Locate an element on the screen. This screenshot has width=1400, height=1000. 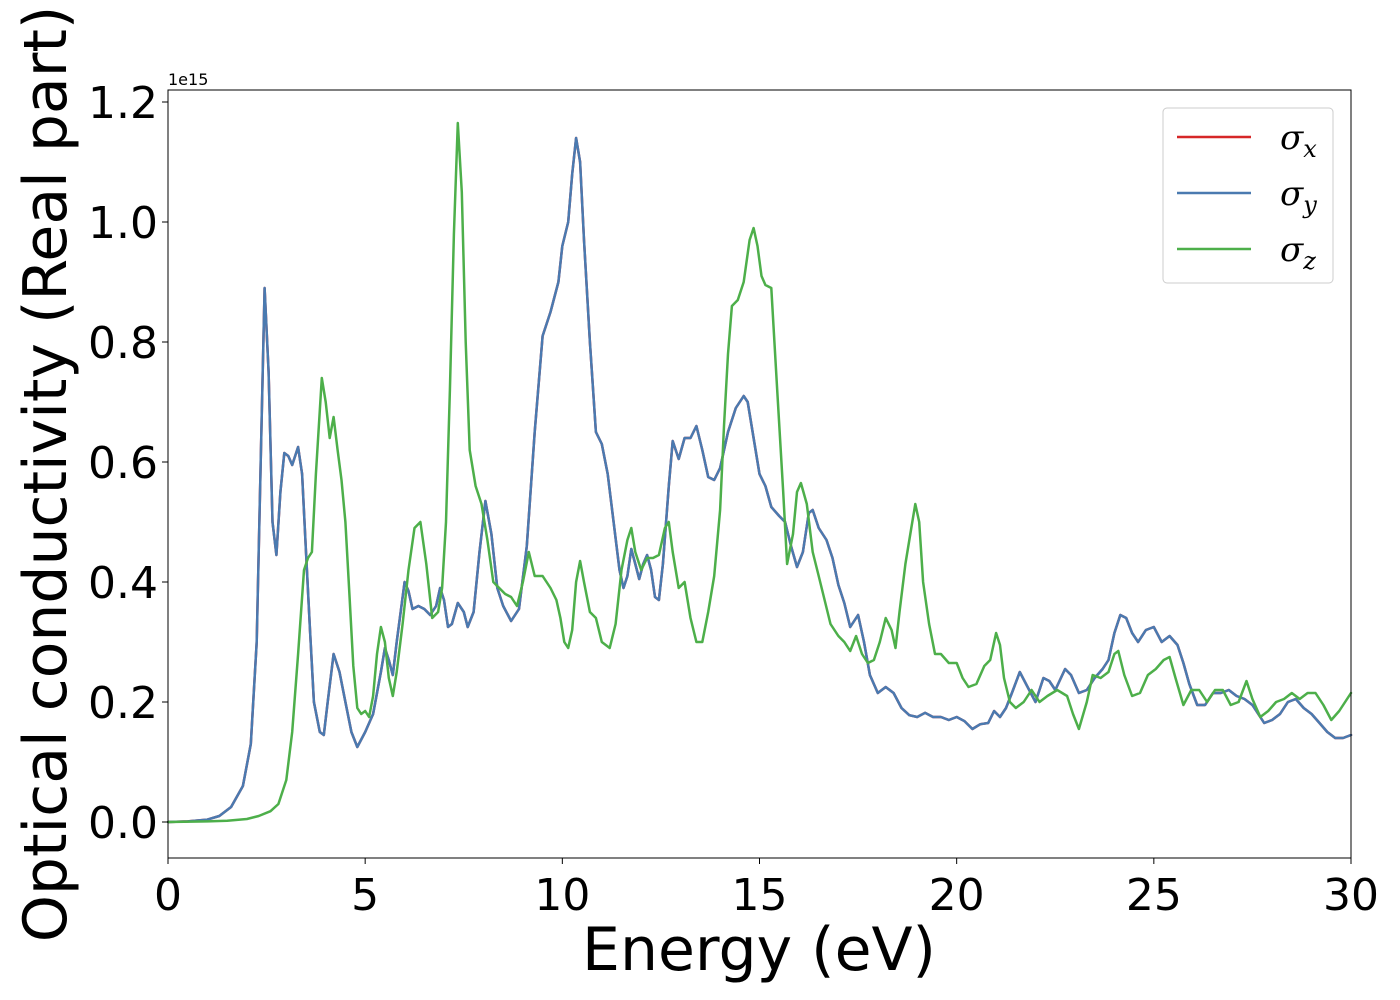
x-axis-title: Energy (eV) is located at coordinates (759, 950).